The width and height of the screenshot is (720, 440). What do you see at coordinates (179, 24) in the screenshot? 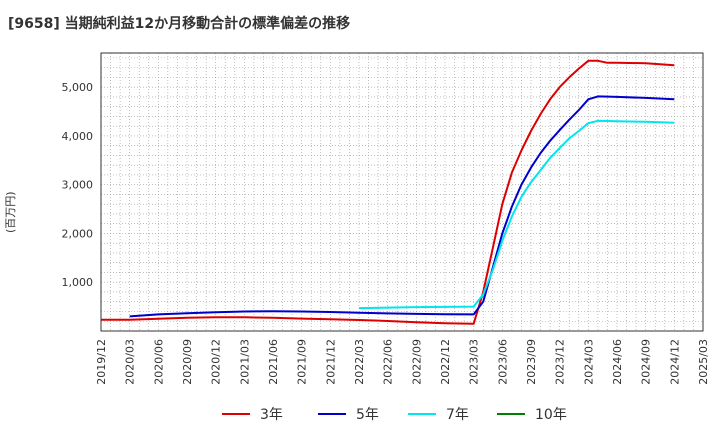
I see `chart-title: [9658] 当期純利益12か月移動合計の標準偏差の推移` at bounding box center [179, 24].